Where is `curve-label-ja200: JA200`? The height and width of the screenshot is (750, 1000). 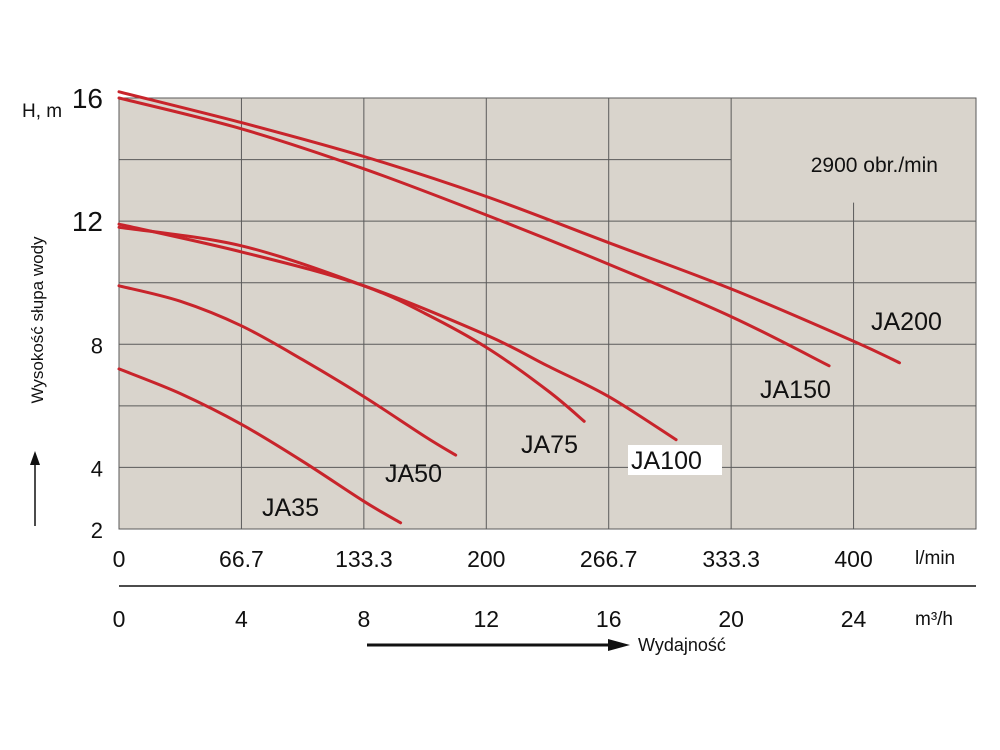 curve-label-ja200: JA200 is located at coordinates (906, 322).